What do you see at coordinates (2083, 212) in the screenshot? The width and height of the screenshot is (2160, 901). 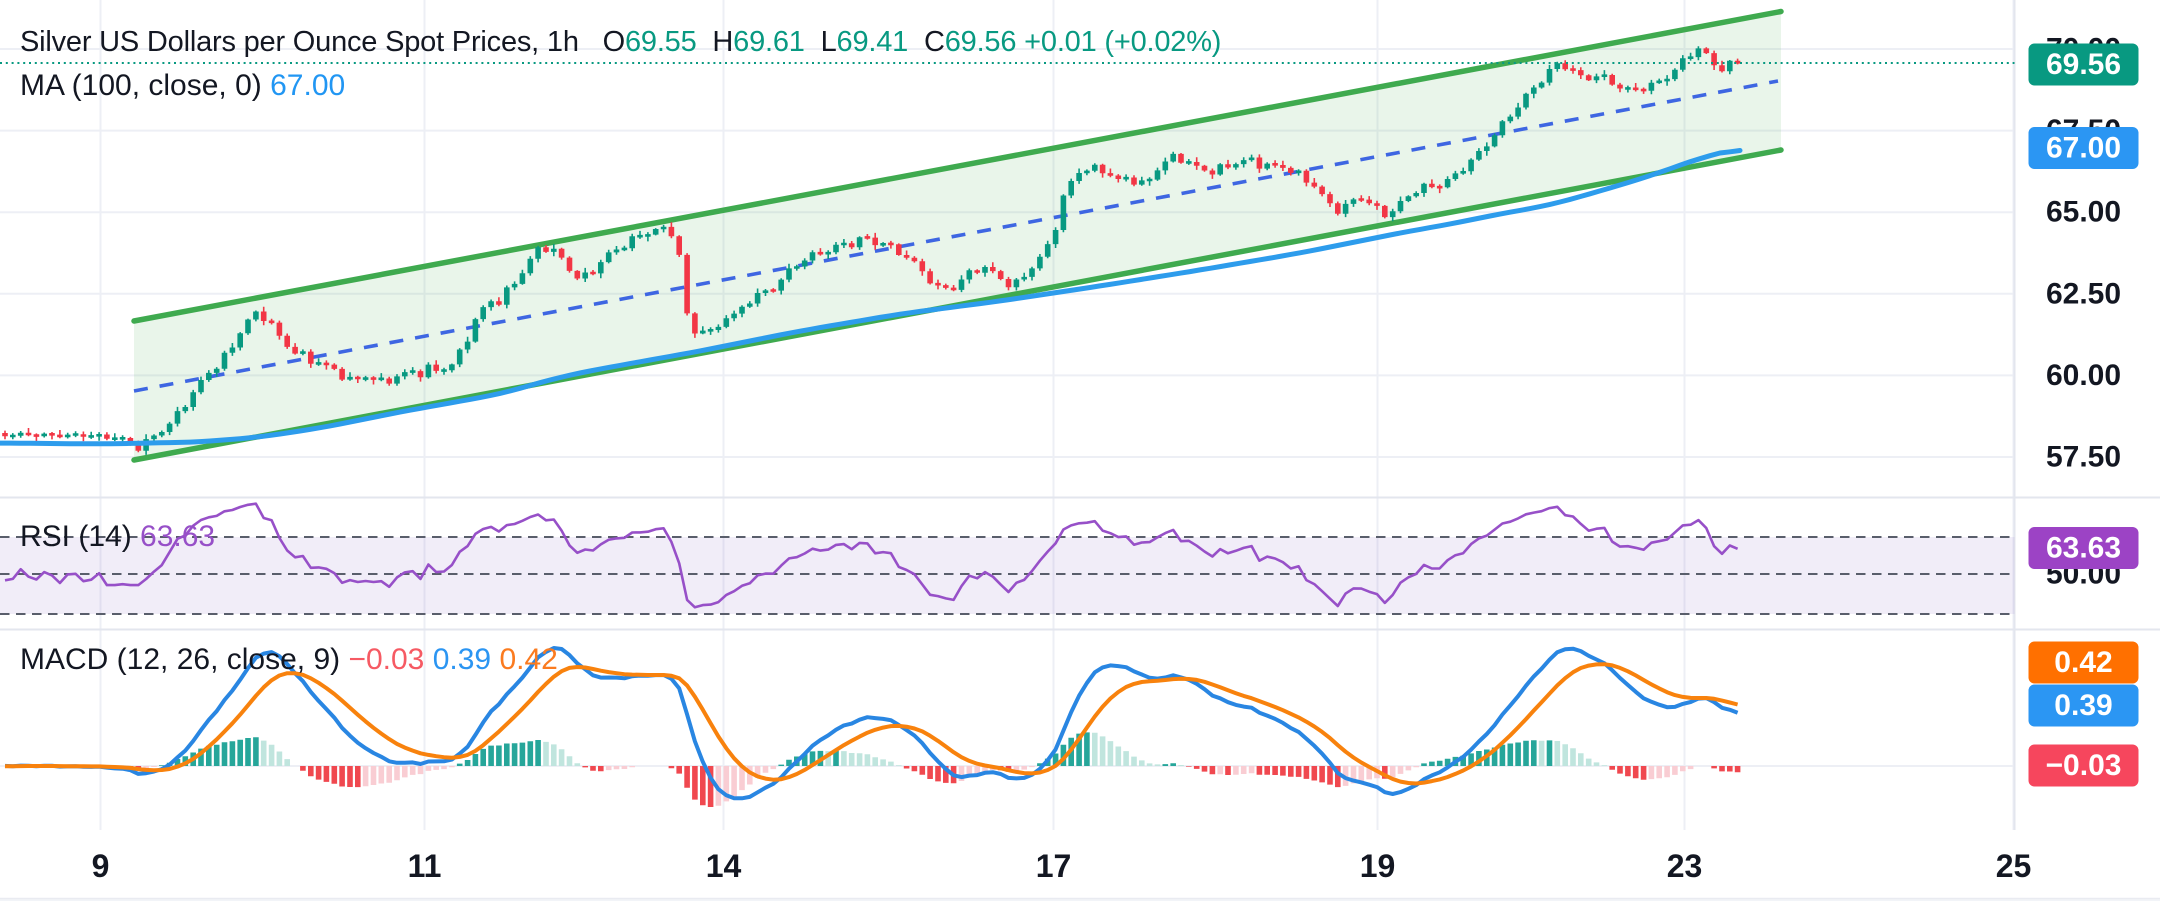 I see `svg-text: 65.00` at bounding box center [2083, 212].